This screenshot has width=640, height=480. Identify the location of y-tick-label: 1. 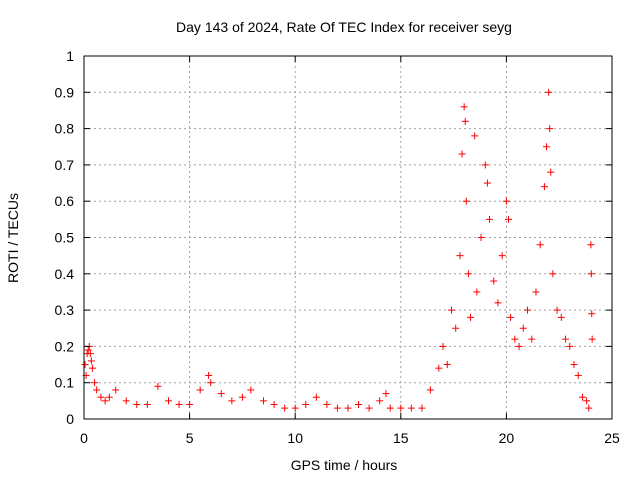
(70, 56).